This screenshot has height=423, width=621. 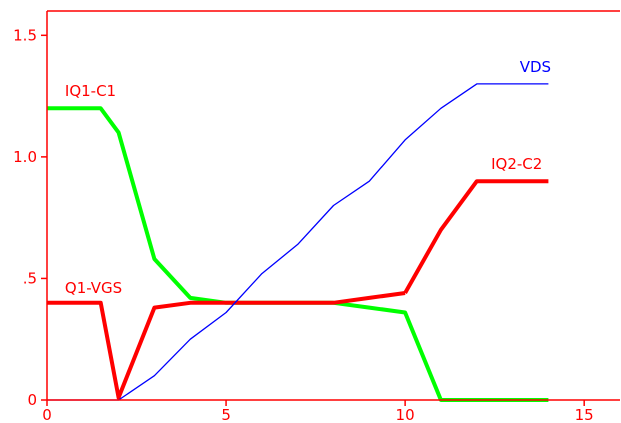 I want to click on series-line-iq2-c2, so click(x=476, y=236).